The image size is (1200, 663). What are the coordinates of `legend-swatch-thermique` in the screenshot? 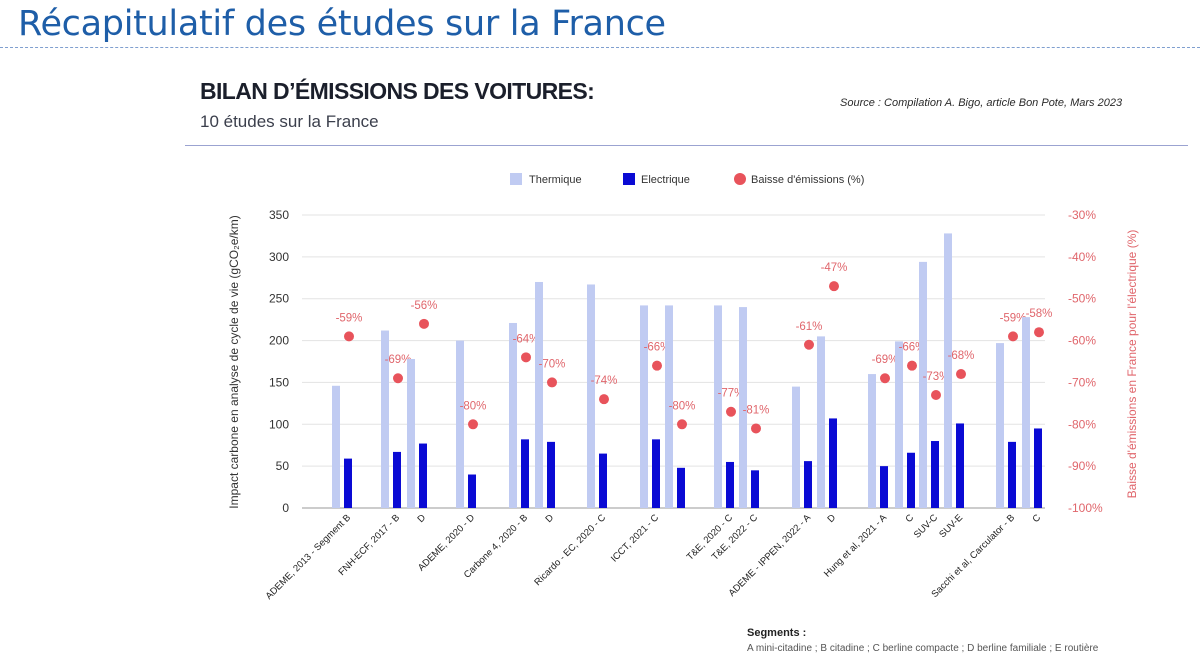 It's located at (516, 179).